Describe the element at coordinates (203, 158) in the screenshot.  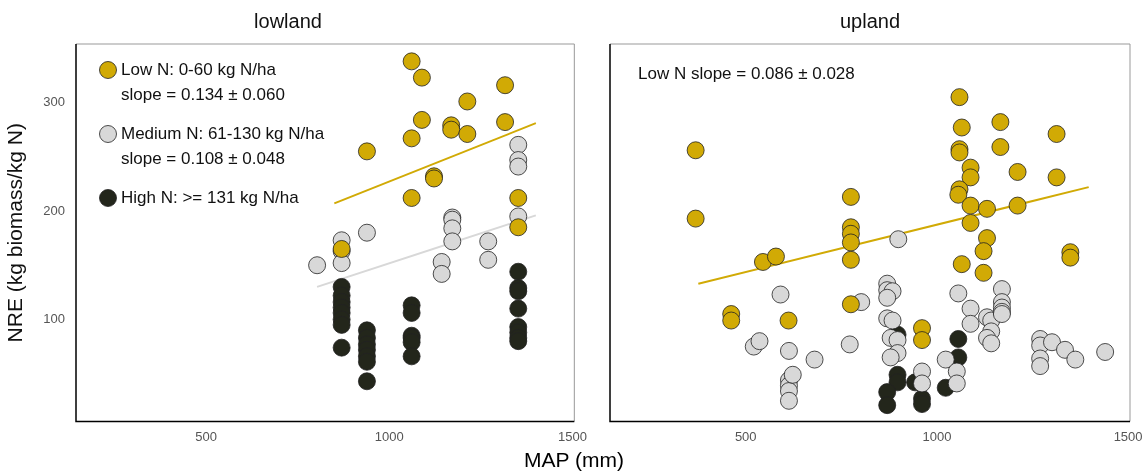
I see `annotation: slope = 0.108 ± 0.048` at that location.